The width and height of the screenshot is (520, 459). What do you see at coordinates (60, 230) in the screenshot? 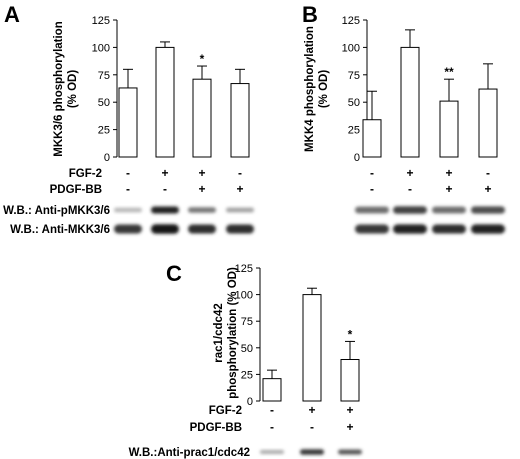
I see `blot-label: W.B.: Anti-MKK3/6` at bounding box center [60, 230].